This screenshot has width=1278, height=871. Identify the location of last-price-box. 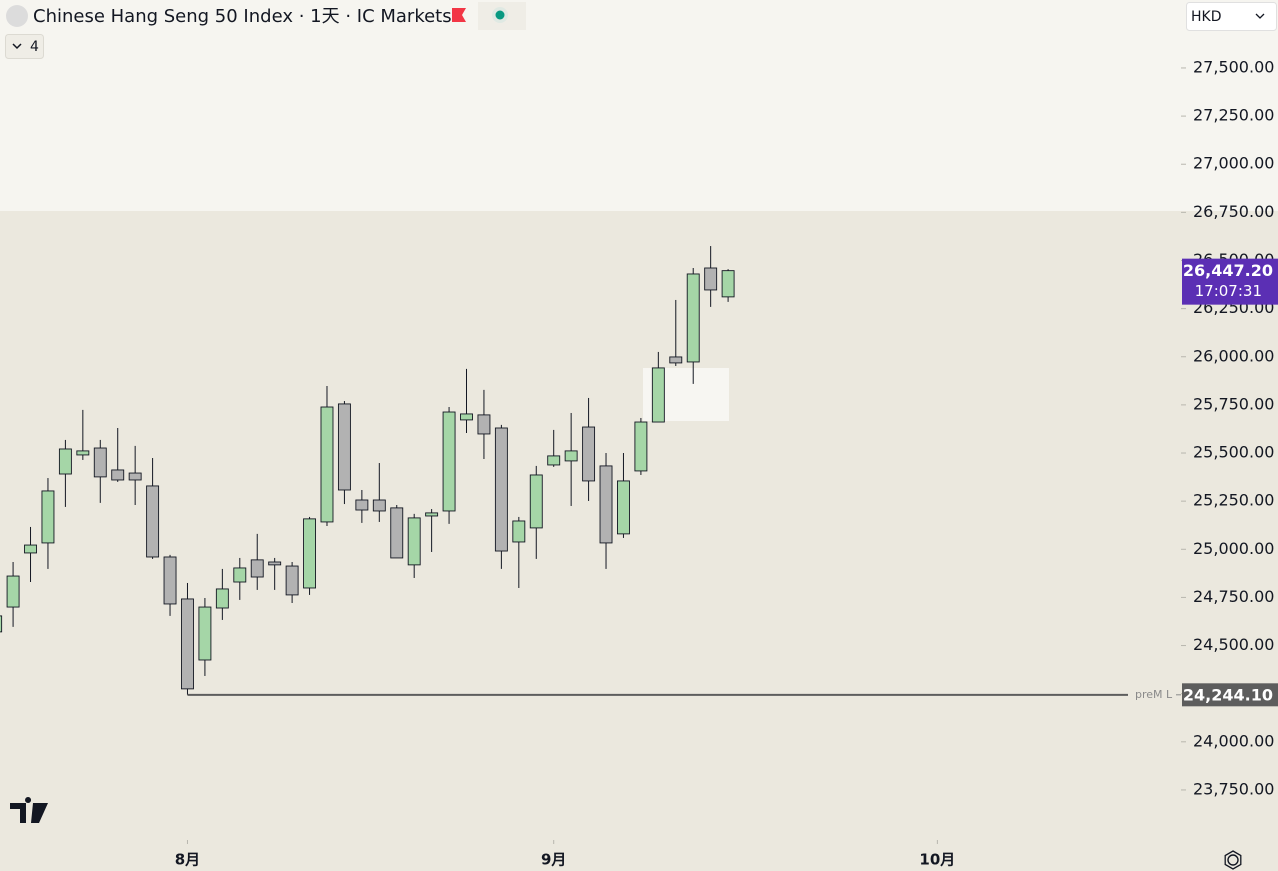
(1230, 281).